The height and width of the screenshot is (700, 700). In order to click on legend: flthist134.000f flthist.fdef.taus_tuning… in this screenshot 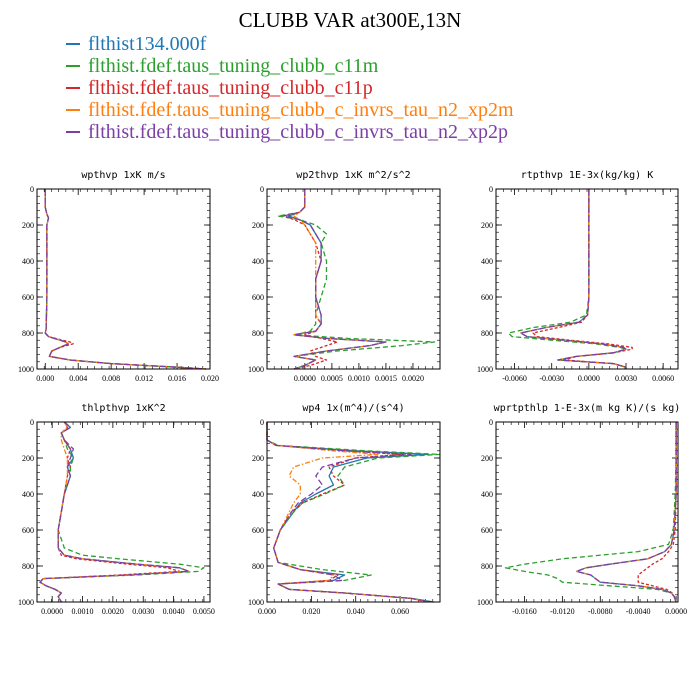, I will do `click(290, 88)`.